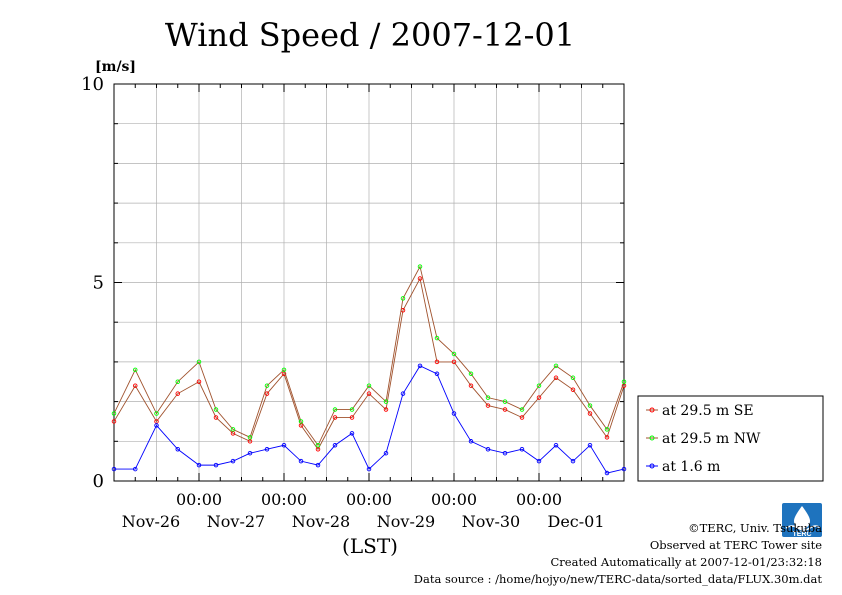 The image size is (842, 595). I want to click on x-tick-date-label: Nov-26, so click(151, 521).